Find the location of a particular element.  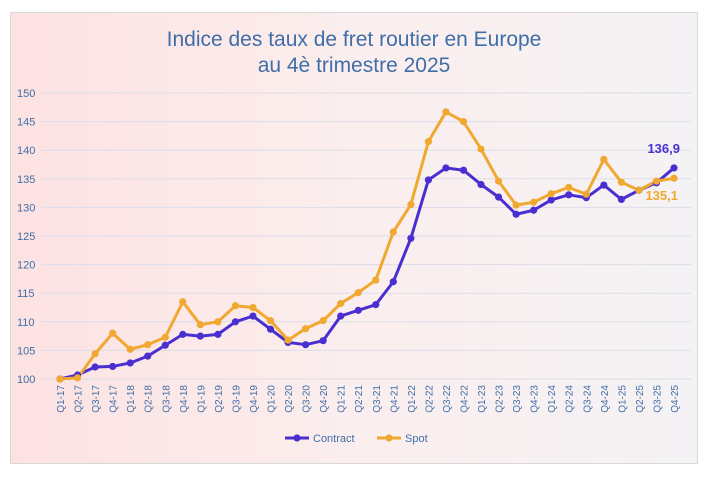

x-tick-label: Q1-19 is located at coordinates (201, 399).